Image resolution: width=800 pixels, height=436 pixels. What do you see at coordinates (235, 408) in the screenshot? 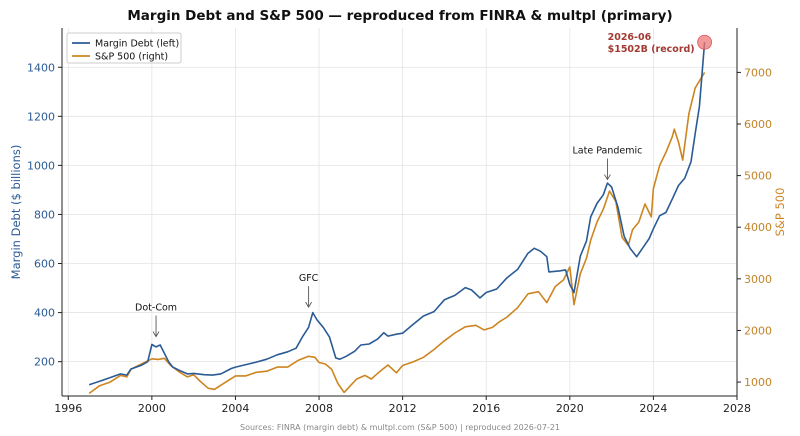
I see `x-tick-label: 2004` at bounding box center [235, 408].